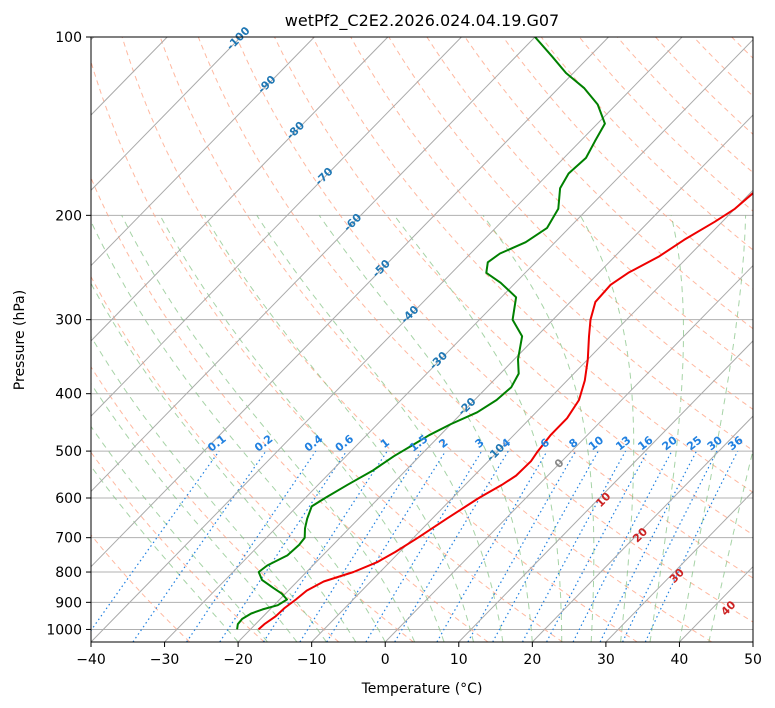 Image resolution: width=775 pixels, height=708 pixels. What do you see at coordinates (753, 660) in the screenshot?
I see `x-tick-label: 50` at bounding box center [753, 660].